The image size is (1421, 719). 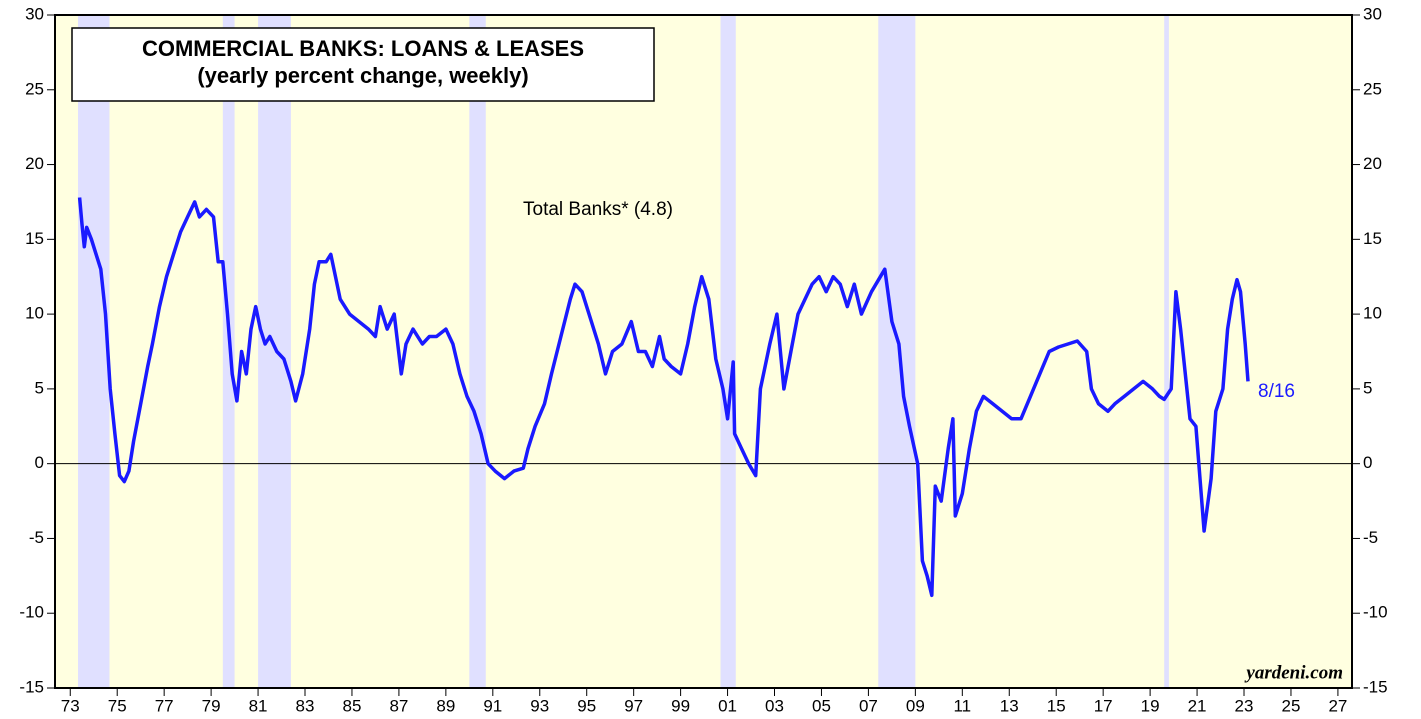 I want to click on y-tick-label: -5, so click(x=36, y=537).